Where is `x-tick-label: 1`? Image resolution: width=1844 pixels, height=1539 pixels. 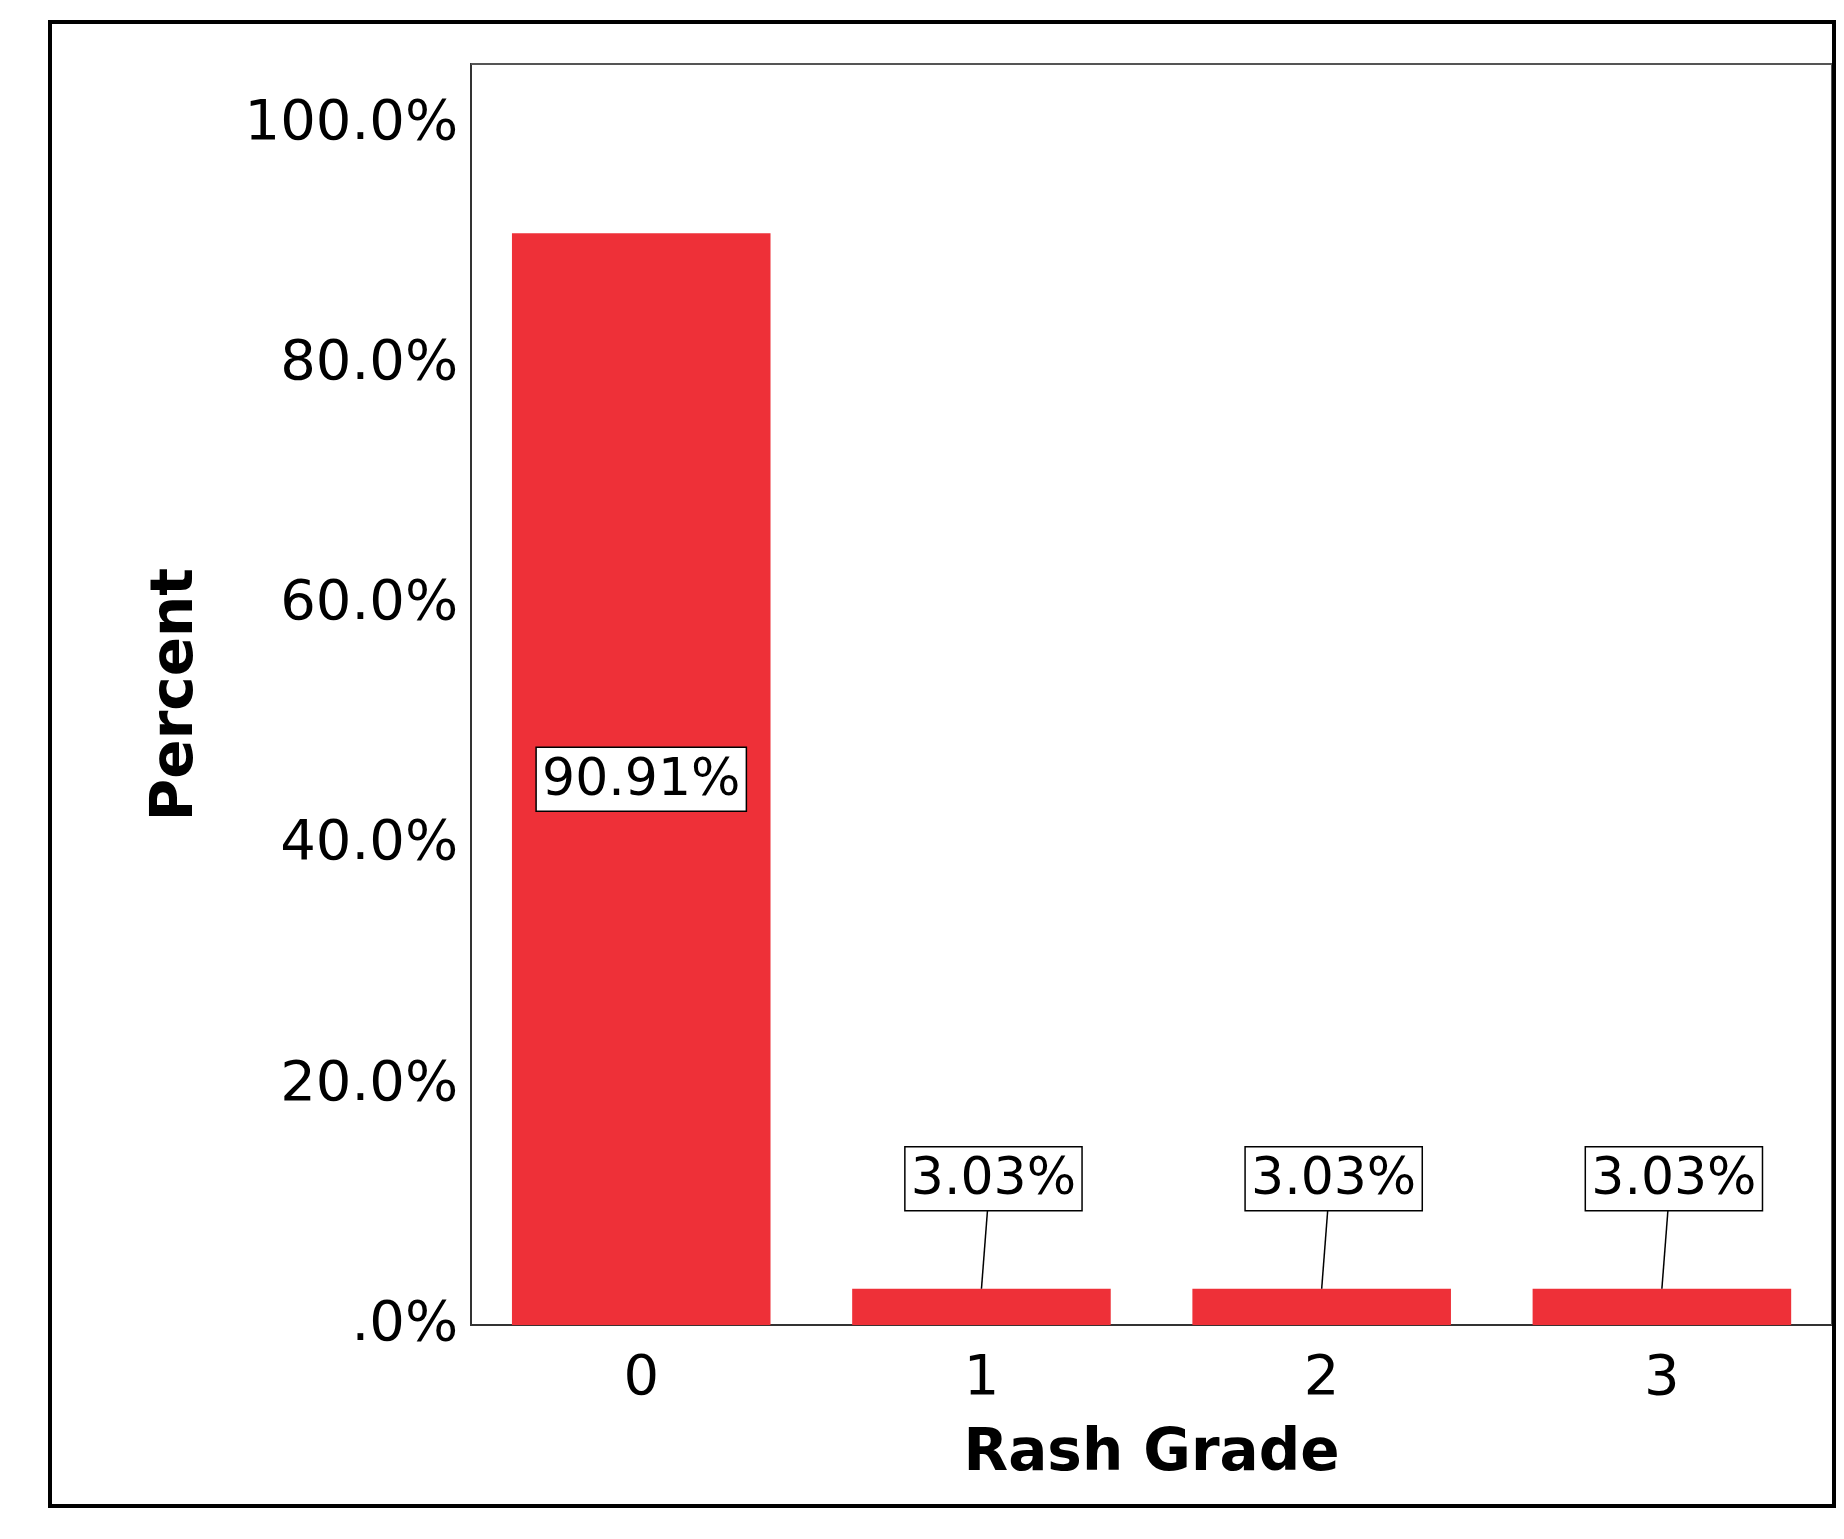
x-tick-label: 1 is located at coordinates (981, 1375).